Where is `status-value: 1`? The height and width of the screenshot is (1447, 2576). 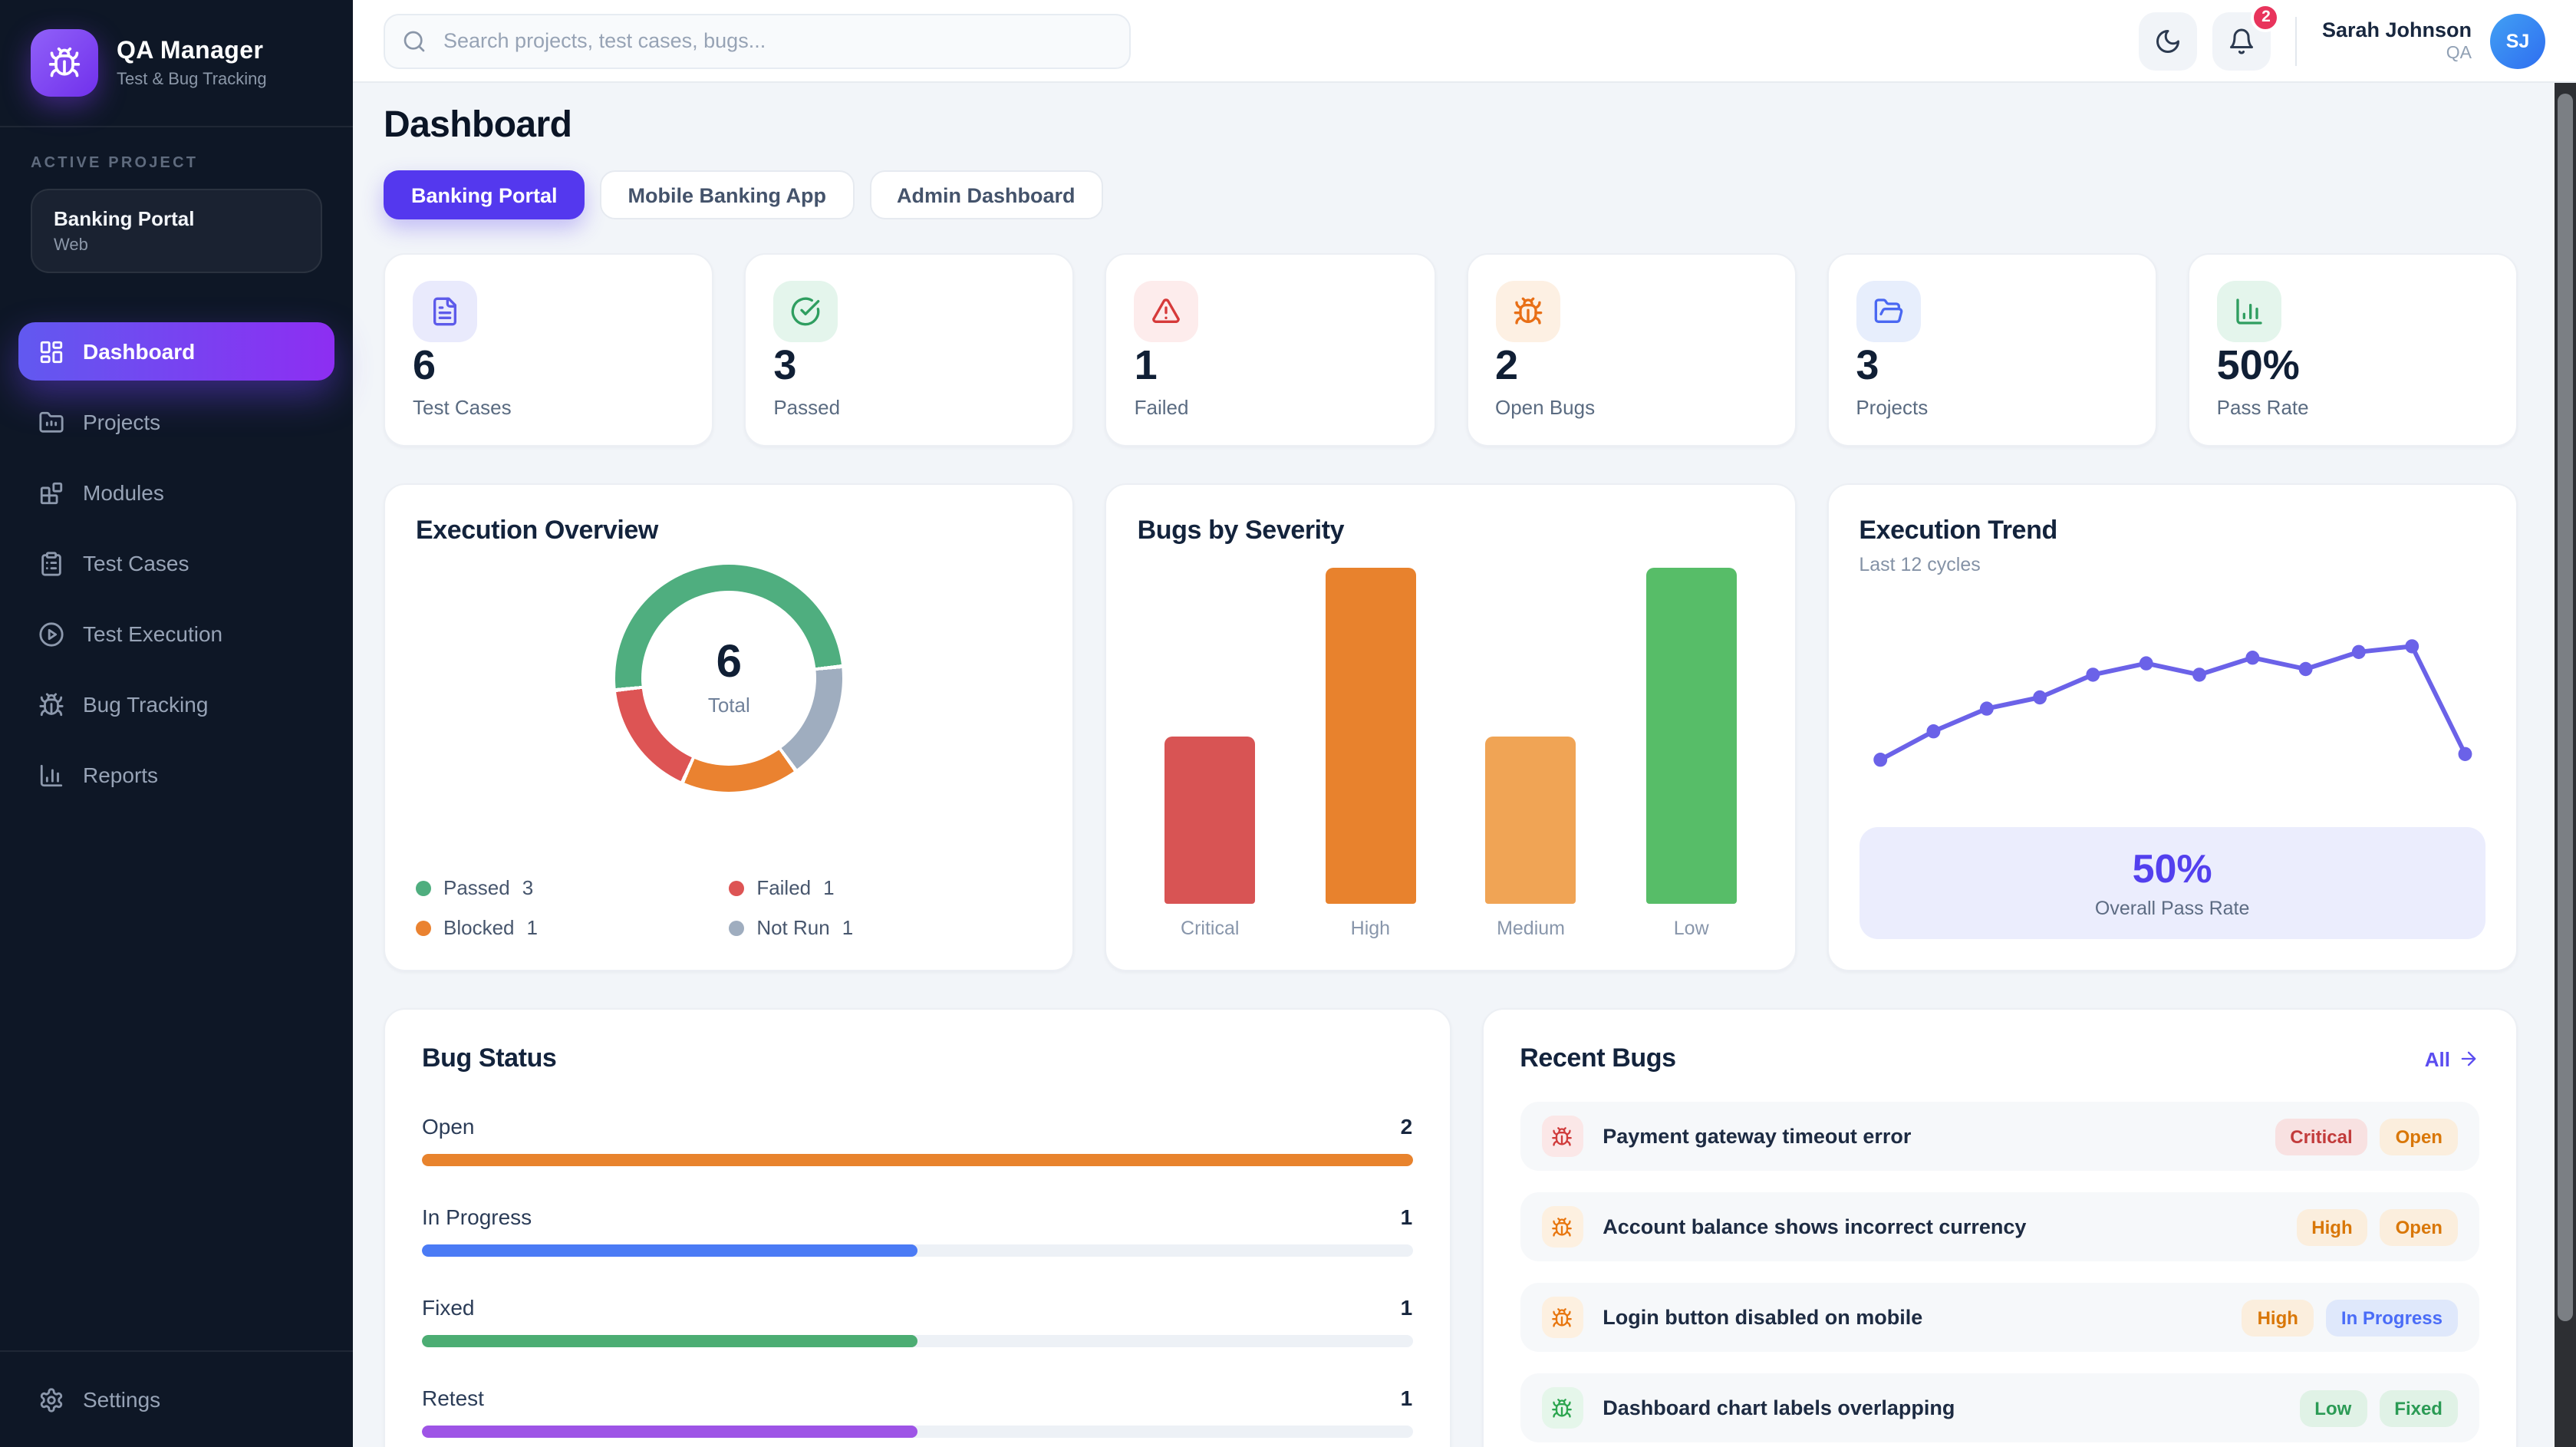 status-value: 1 is located at coordinates (1406, 1398).